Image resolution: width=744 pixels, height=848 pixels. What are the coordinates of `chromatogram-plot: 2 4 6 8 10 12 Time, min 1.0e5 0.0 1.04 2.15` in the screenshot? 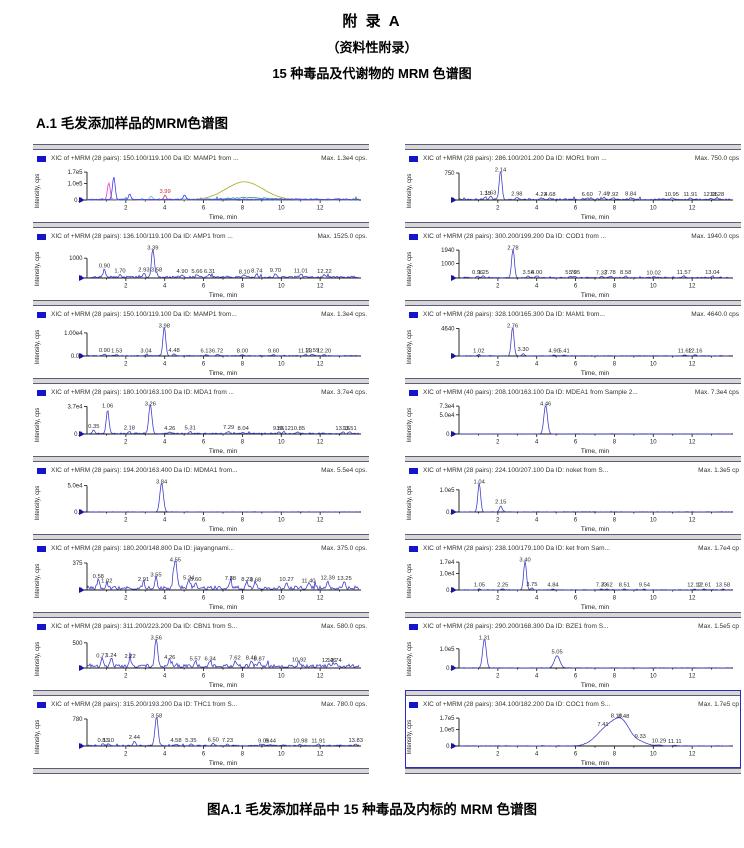 It's located at (577, 505).